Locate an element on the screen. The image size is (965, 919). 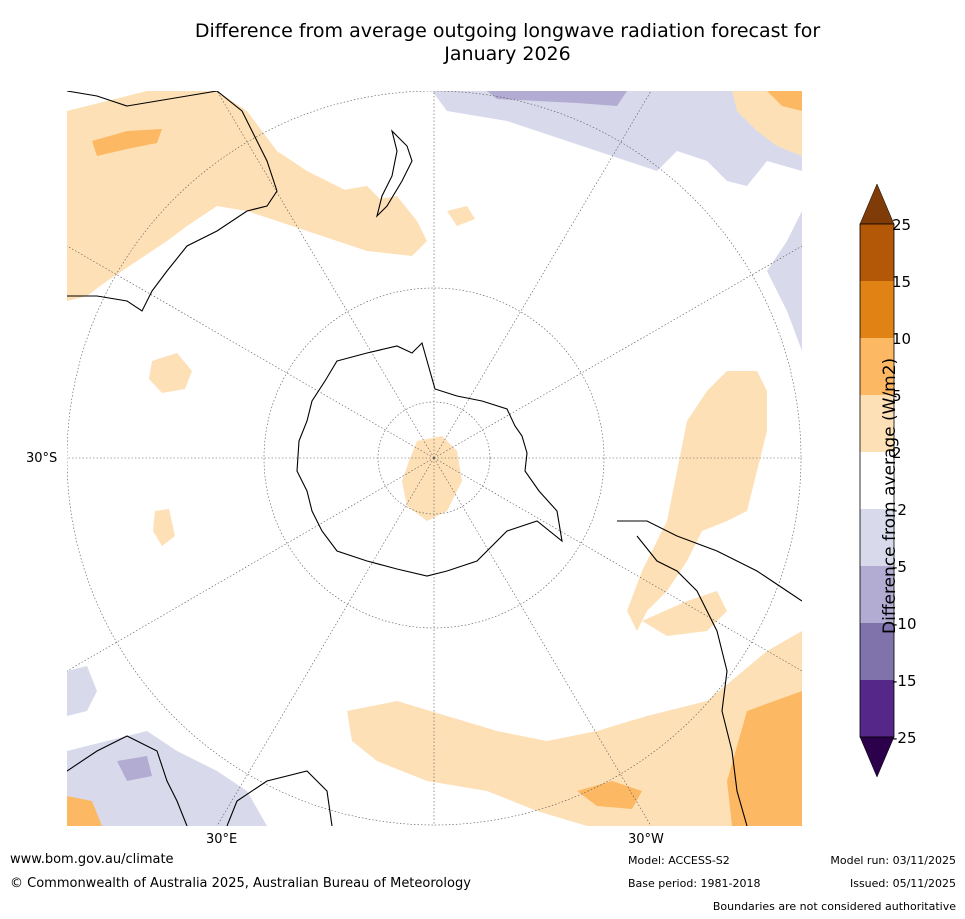
anomaly-region-bottom-warm is located at coordinates (574, 728).